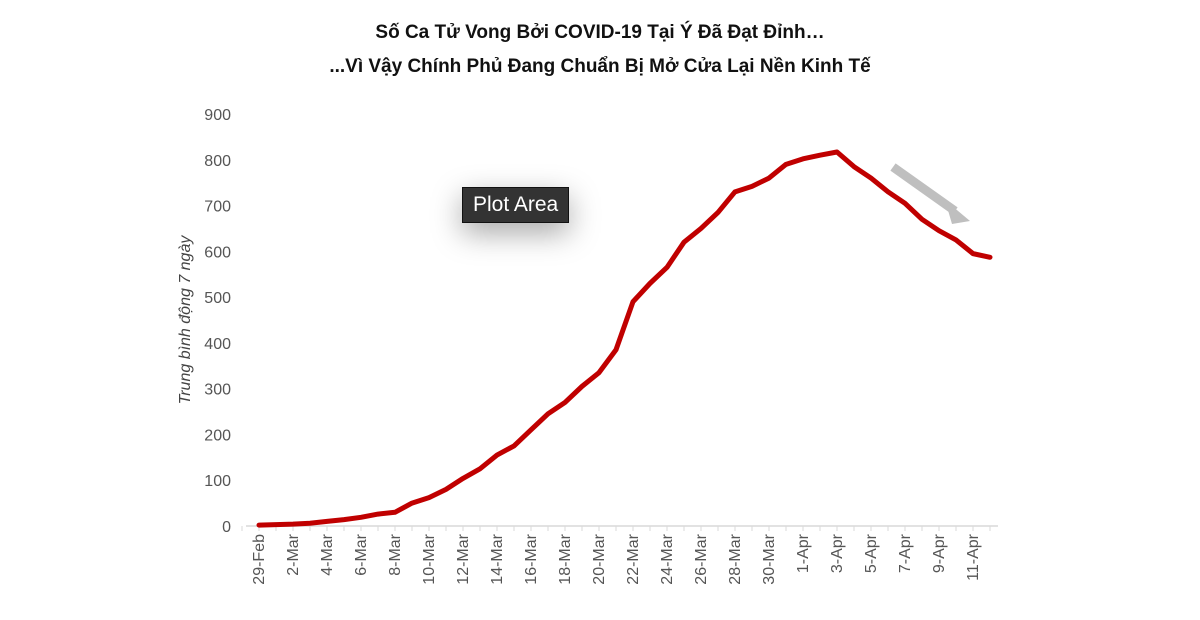 The image size is (1200, 620). What do you see at coordinates (395, 554) in the screenshot?
I see `x-tick-label: 8-Mar` at bounding box center [395, 554].